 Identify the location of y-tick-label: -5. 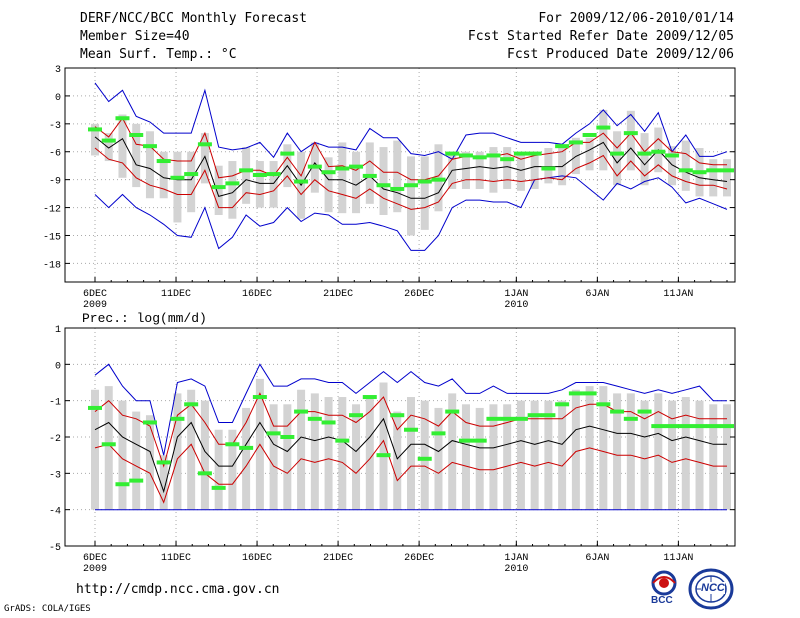
(55, 548).